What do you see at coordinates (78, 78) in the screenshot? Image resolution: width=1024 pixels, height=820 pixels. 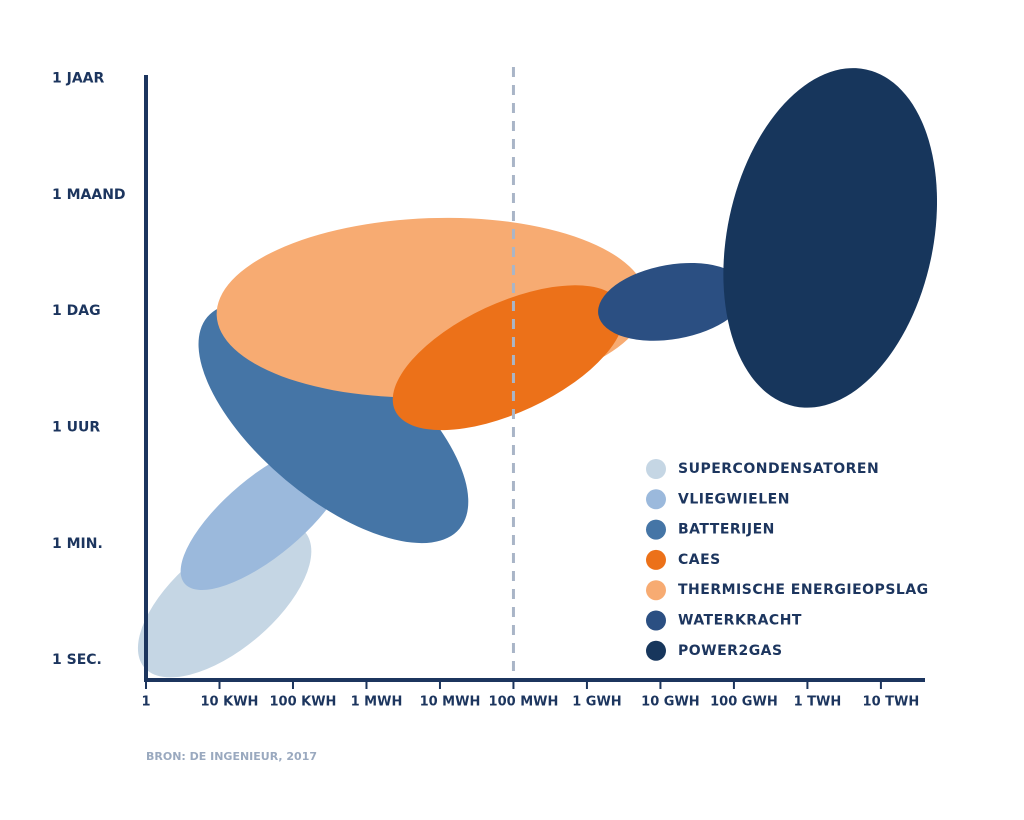 I see `y-tick-label: 1 JAAR` at bounding box center [78, 78].